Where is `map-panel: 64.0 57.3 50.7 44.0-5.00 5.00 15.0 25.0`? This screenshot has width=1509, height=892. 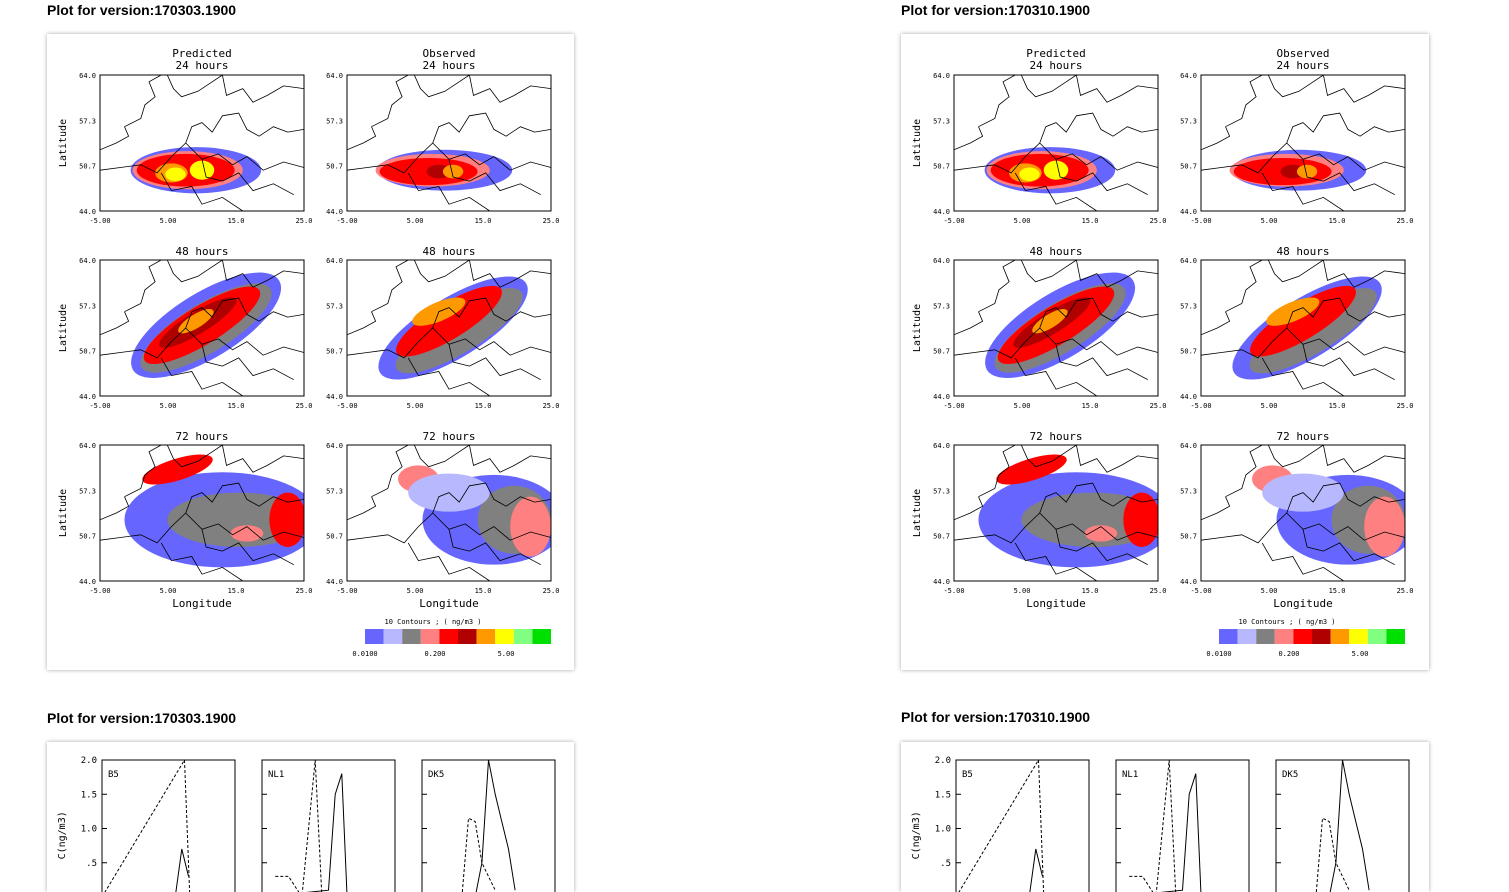 map-panel: 64.0 57.3 50.7 44.0-5.00 5.00 15.0 25.0 is located at coordinates (442, 148).